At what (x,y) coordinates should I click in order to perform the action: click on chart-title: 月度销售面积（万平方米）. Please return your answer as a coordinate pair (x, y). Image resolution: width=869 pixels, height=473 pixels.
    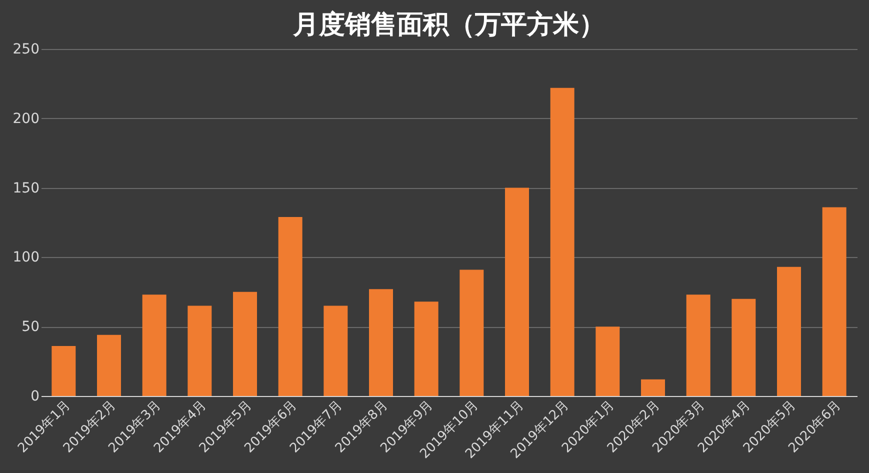
    Looking at the image, I should click on (448, 25).